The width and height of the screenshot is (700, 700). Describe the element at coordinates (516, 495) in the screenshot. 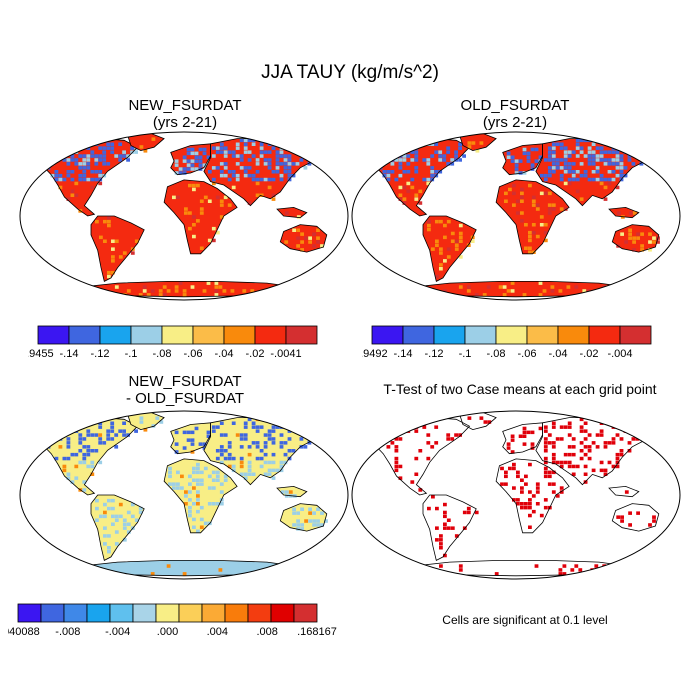

I see `map-ttest` at that location.